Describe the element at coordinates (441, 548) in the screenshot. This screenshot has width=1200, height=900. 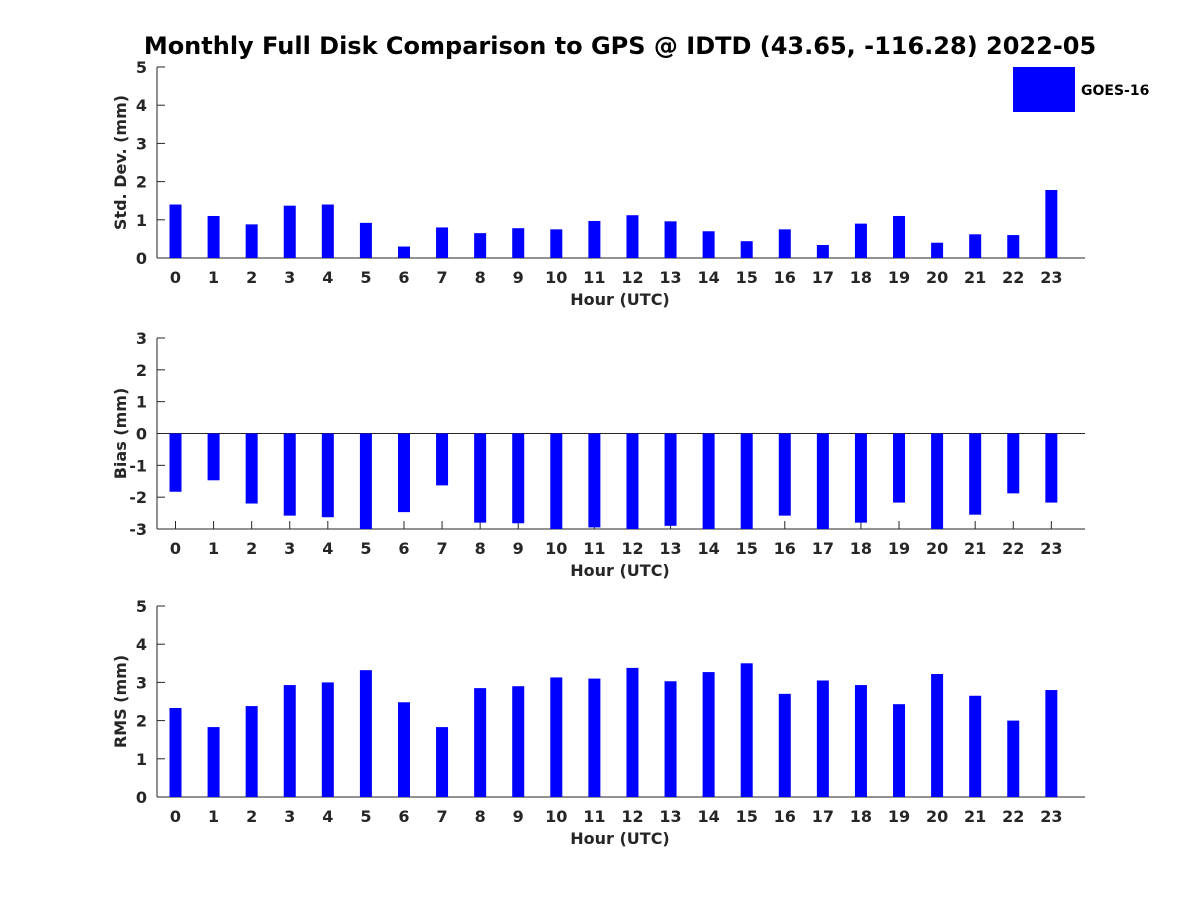
I see `x-tick-label: 7` at that location.